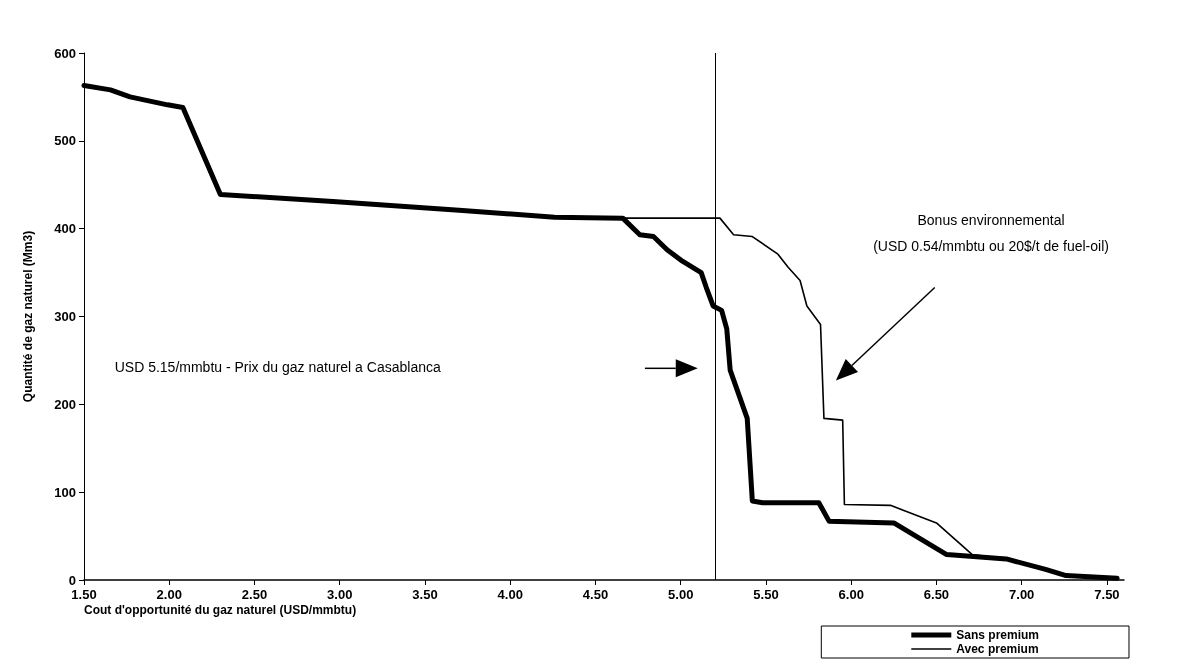 This screenshot has width=1177, height=668. What do you see at coordinates (277, 367) in the screenshot?
I see `annotation: USD 5.15/mmbtu - Prix du gaz naturel a Casablanca` at bounding box center [277, 367].